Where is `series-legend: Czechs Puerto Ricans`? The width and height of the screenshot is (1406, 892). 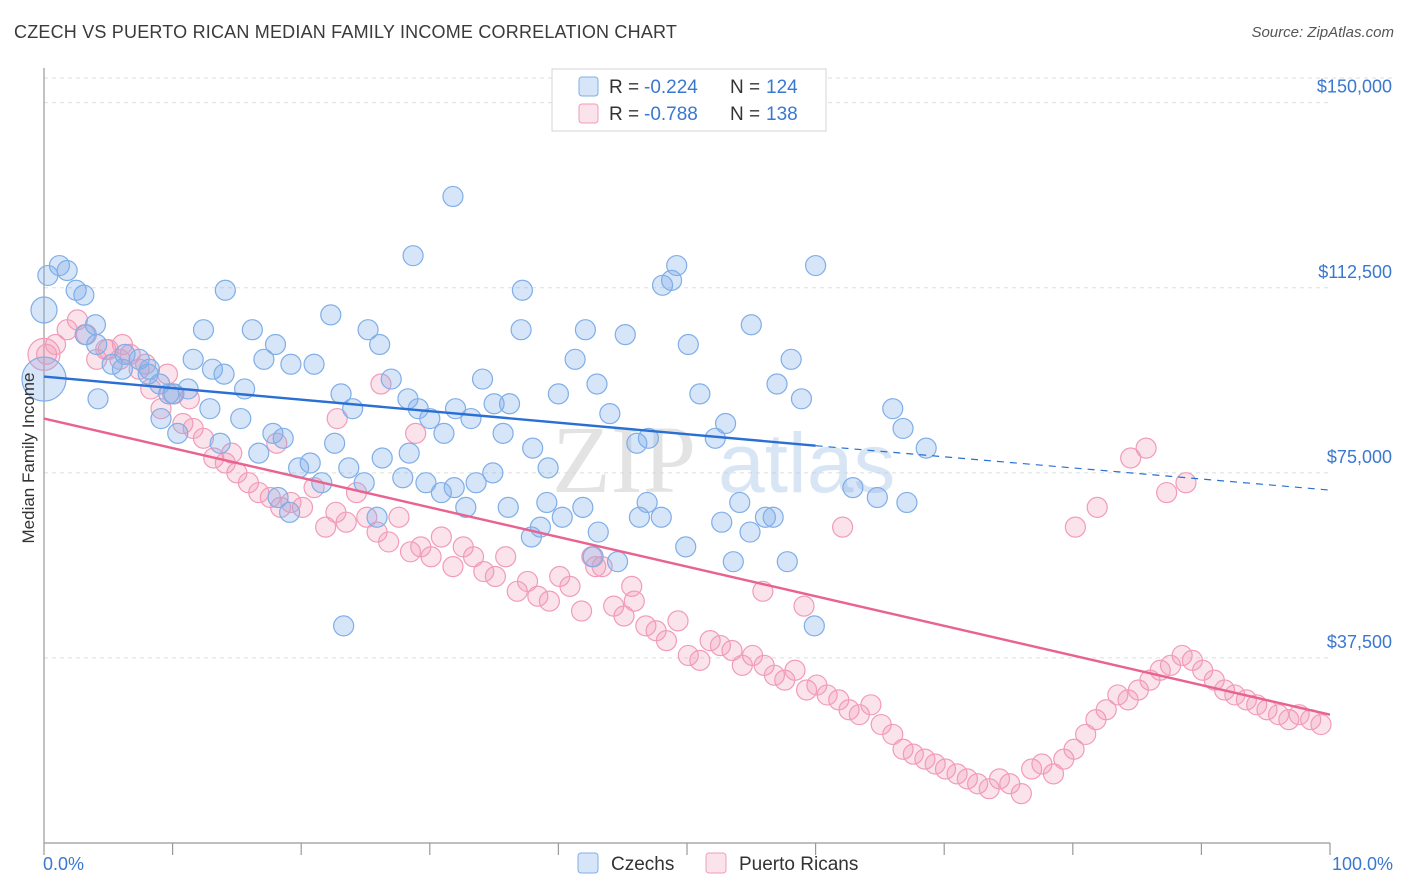 series-legend: Czechs Puerto Ricans is located at coordinates (717, 863).